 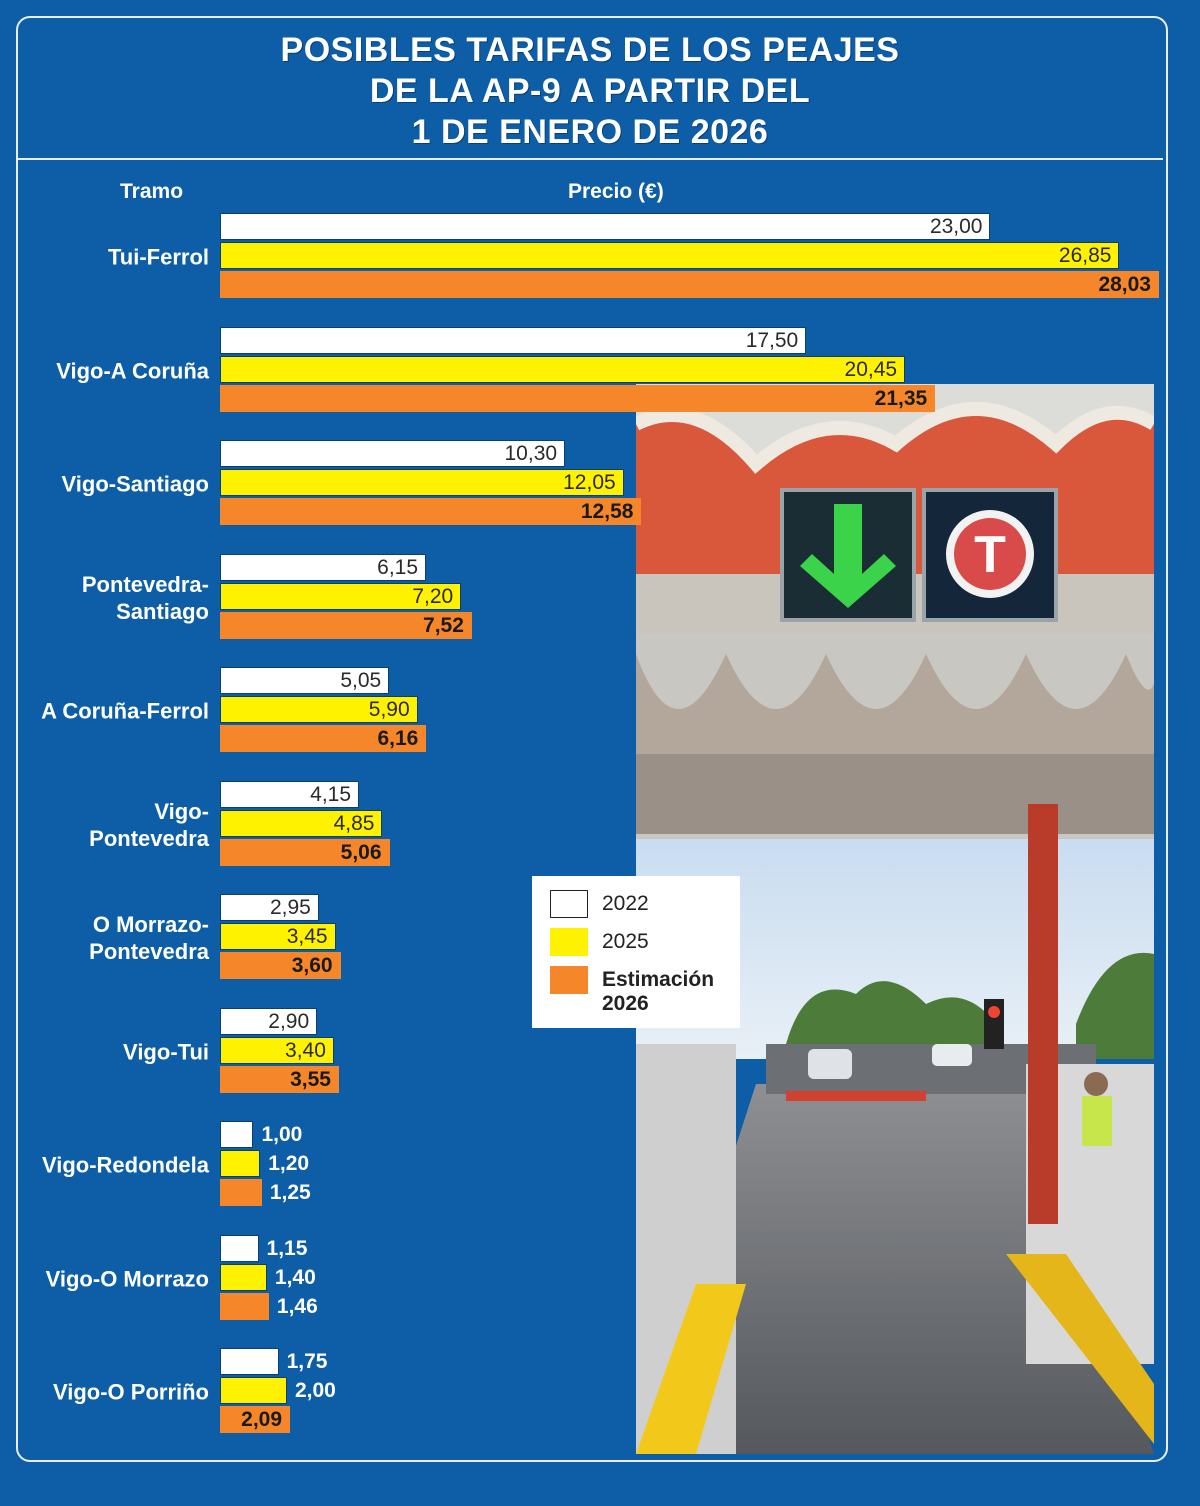 What do you see at coordinates (354, 823) in the screenshot?
I see `data-label-2025: 4,85` at bounding box center [354, 823].